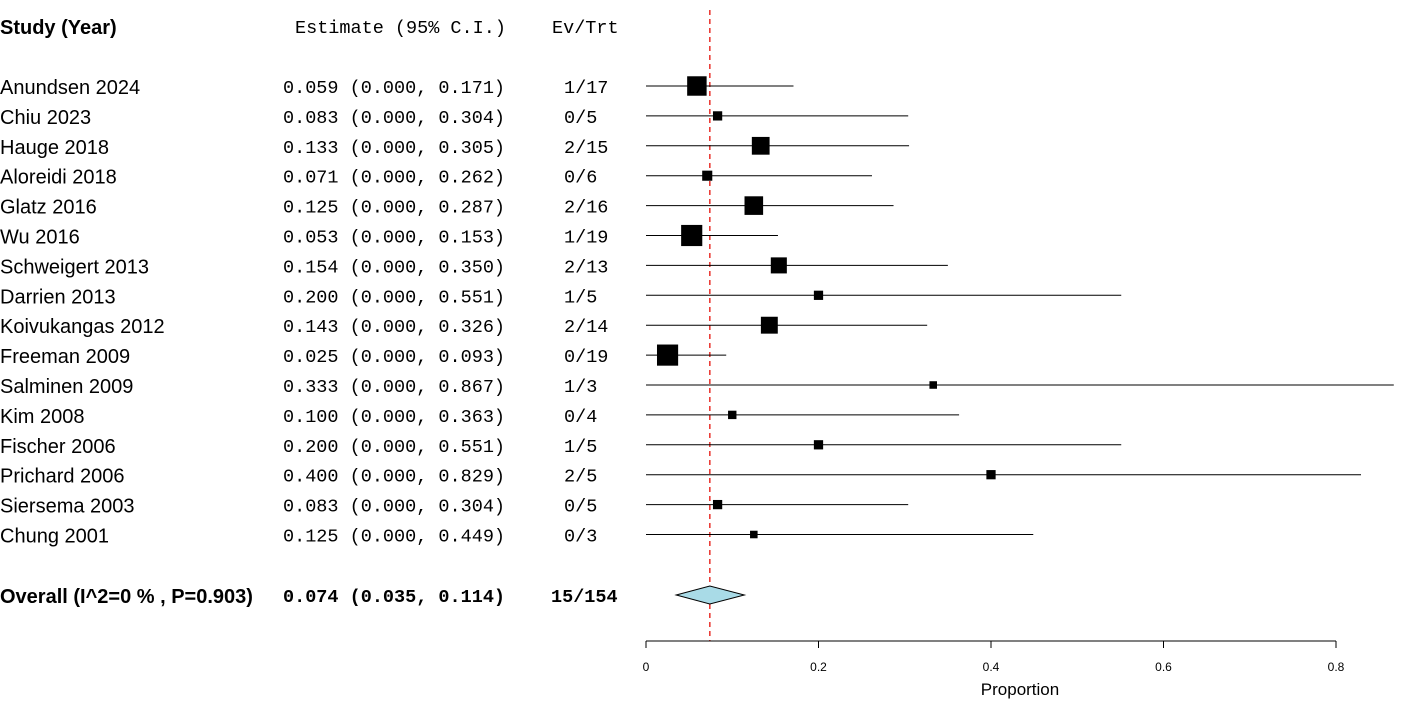 Image resolution: width=1409 pixels, height=706 pixels. Describe the element at coordinates (580, 387) in the screenshot. I see `study-events: 1/3` at that location.